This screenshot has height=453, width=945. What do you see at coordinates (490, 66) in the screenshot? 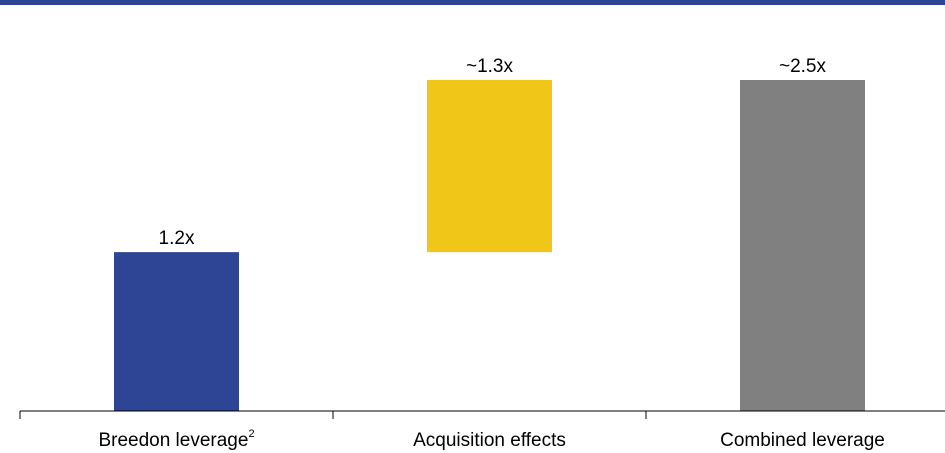
I see `data-label-2: ~1.3x` at bounding box center [490, 66].